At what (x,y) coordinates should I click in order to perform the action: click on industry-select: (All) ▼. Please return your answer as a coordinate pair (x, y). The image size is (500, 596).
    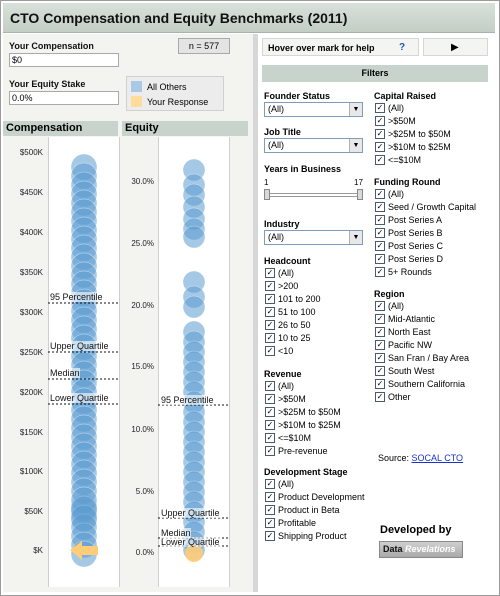
    Looking at the image, I should click on (313, 237).